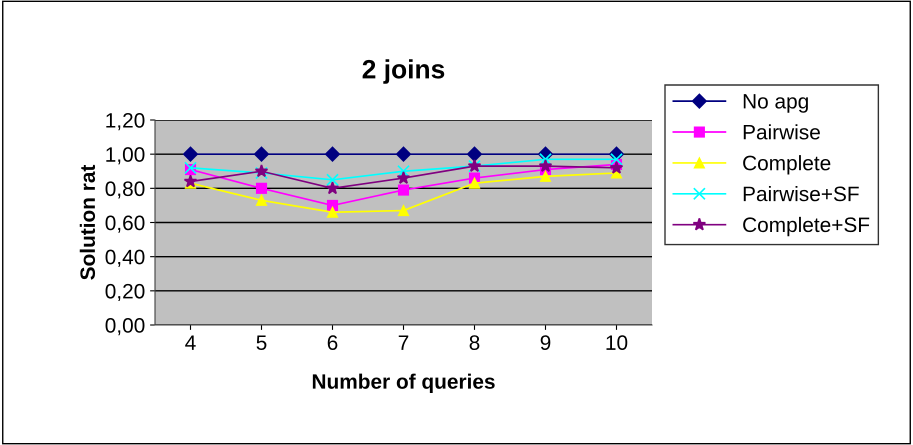 This screenshot has width=913, height=445. I want to click on x-tick-label: 4, so click(190, 342).